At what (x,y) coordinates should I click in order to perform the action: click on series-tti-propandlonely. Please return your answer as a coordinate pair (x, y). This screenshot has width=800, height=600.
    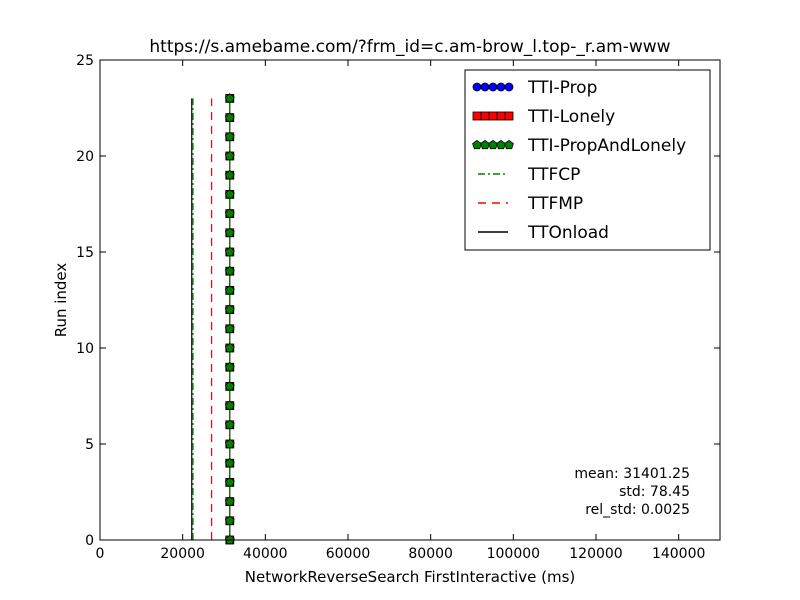
    Looking at the image, I should click on (229, 319).